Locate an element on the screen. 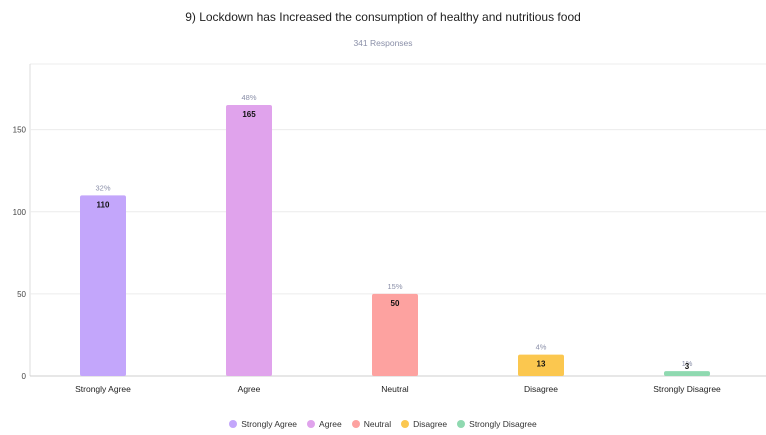 The image size is (766, 435). legend-label: Strongly Disagree is located at coordinates (503, 424).